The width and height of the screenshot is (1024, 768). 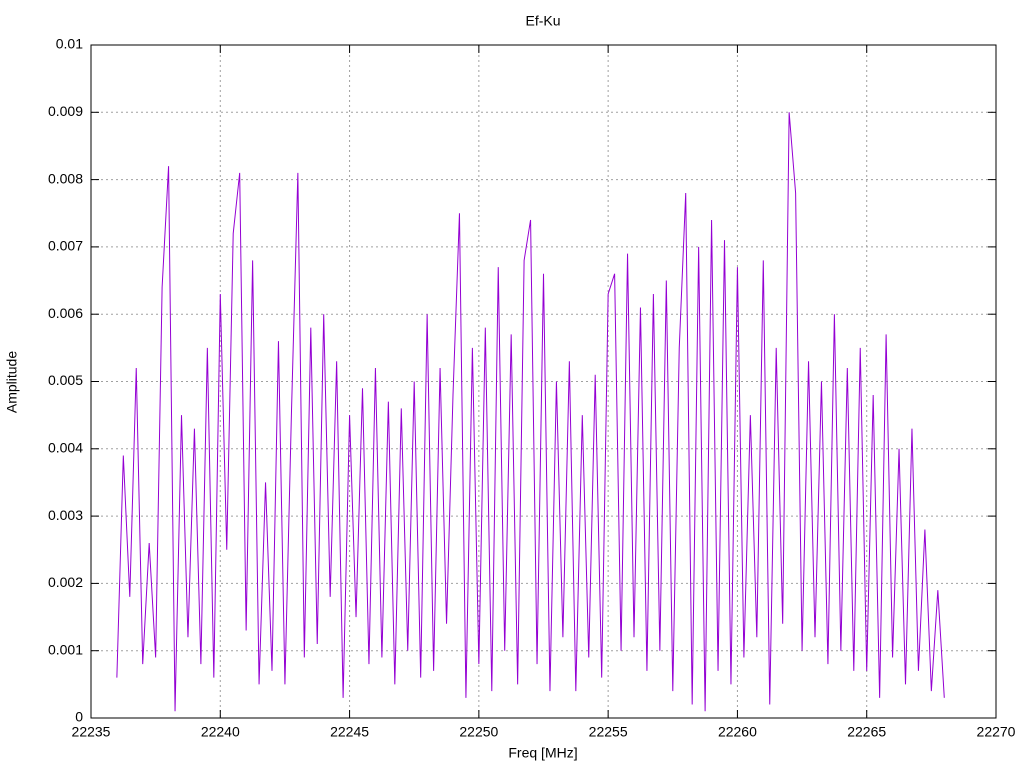 What do you see at coordinates (65, 178) in the screenshot?
I see `y-tick-label: 0.008` at bounding box center [65, 178].